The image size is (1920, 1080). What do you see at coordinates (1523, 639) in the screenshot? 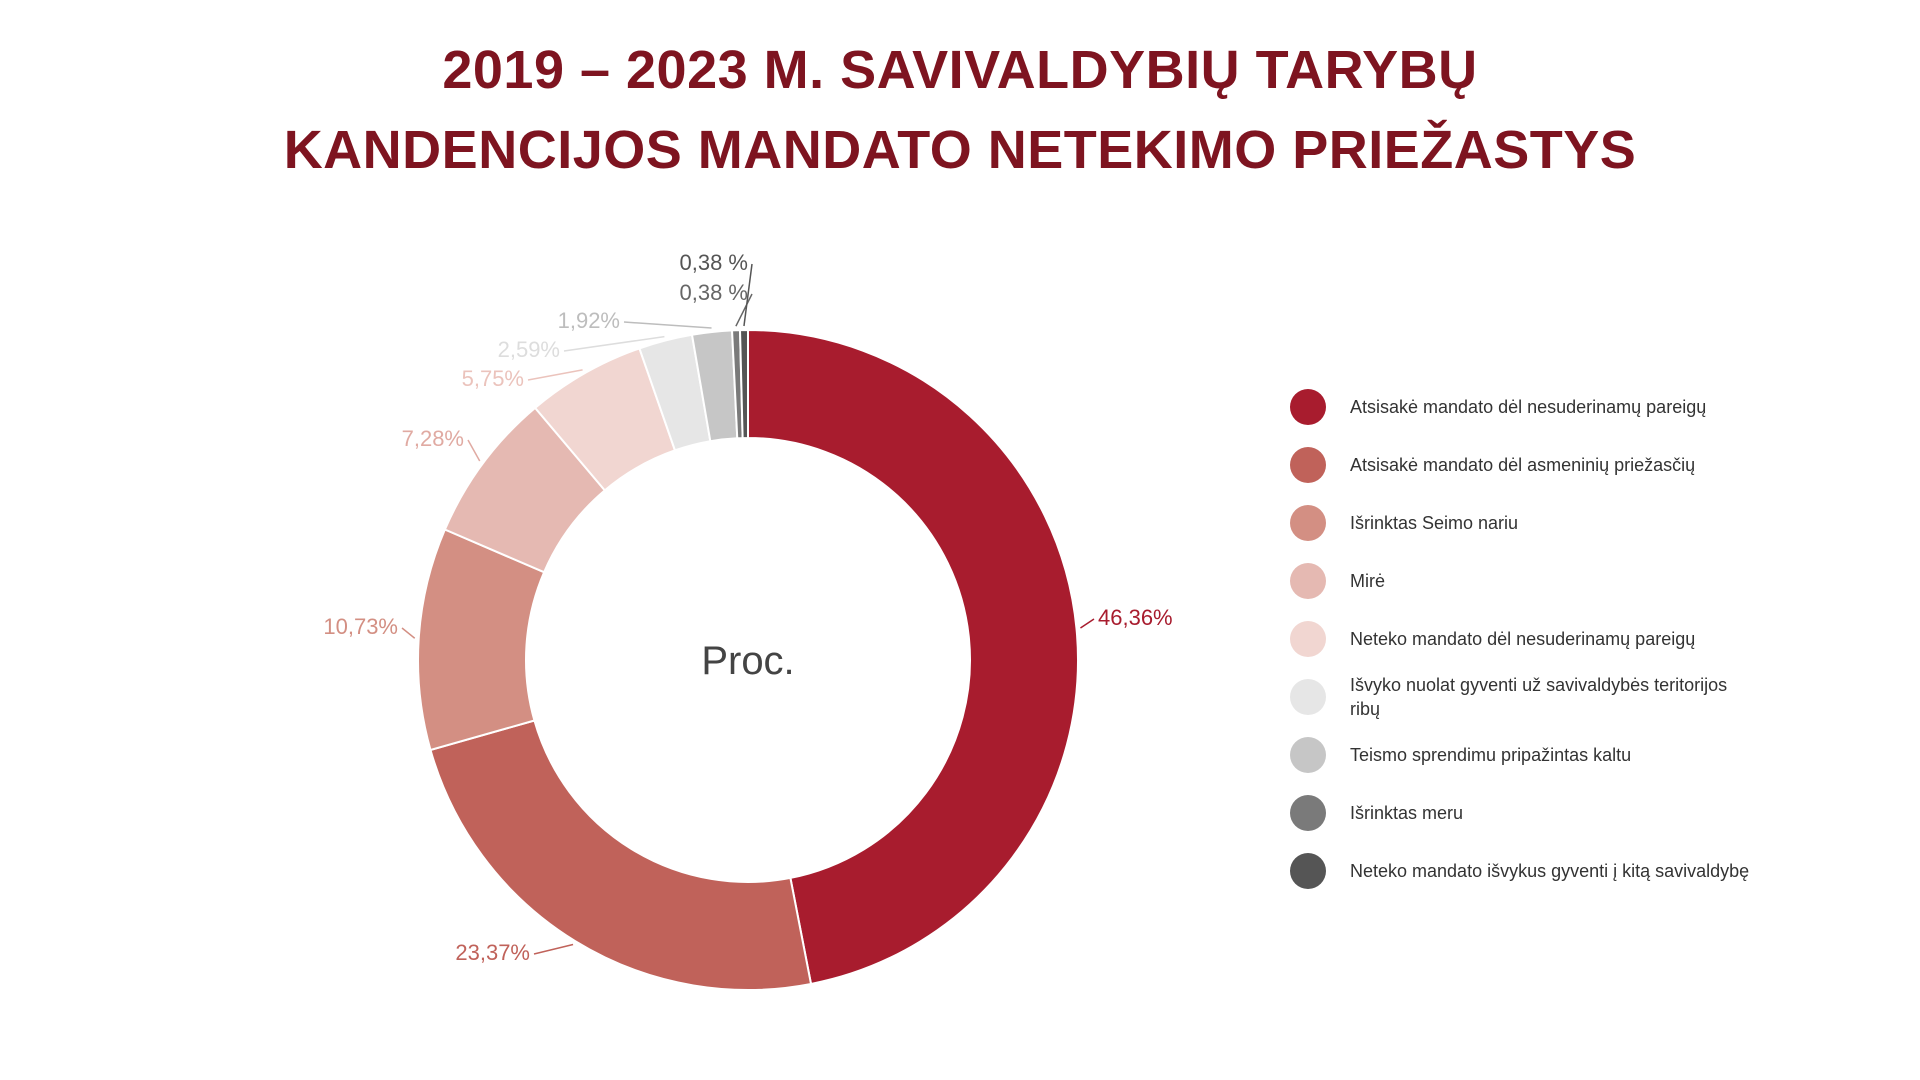
I see `legend-label: Neteko mandato dėl nesuderinamų pareigų` at bounding box center [1523, 639].